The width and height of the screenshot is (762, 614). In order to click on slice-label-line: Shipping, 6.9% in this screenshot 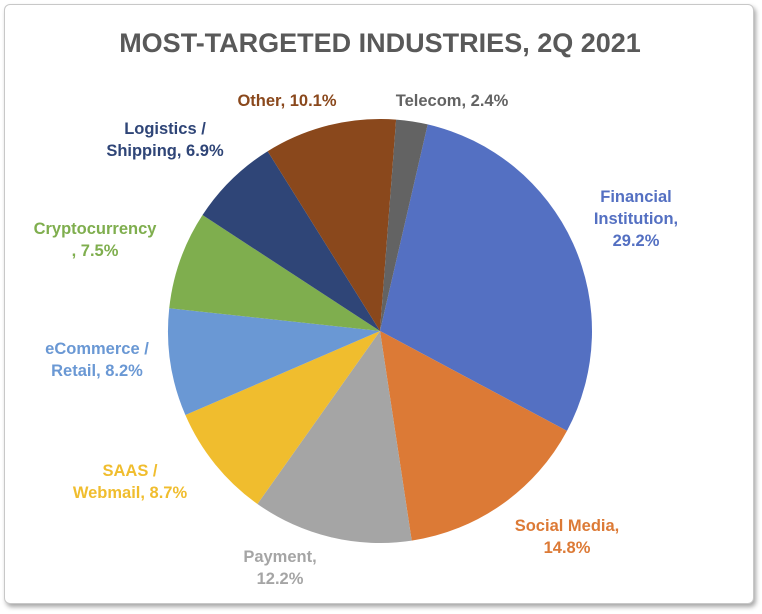, I will do `click(165, 151)`.